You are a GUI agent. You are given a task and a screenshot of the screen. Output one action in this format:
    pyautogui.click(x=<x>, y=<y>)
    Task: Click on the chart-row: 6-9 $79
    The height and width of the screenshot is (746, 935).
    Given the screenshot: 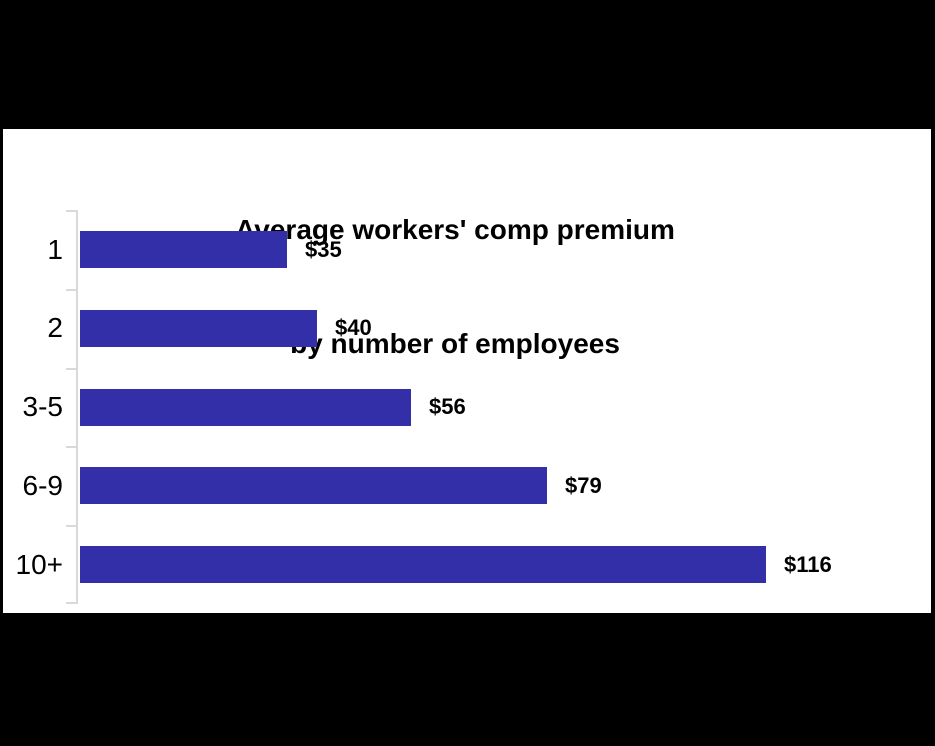 What is the action you would take?
    pyautogui.click(x=467, y=485)
    